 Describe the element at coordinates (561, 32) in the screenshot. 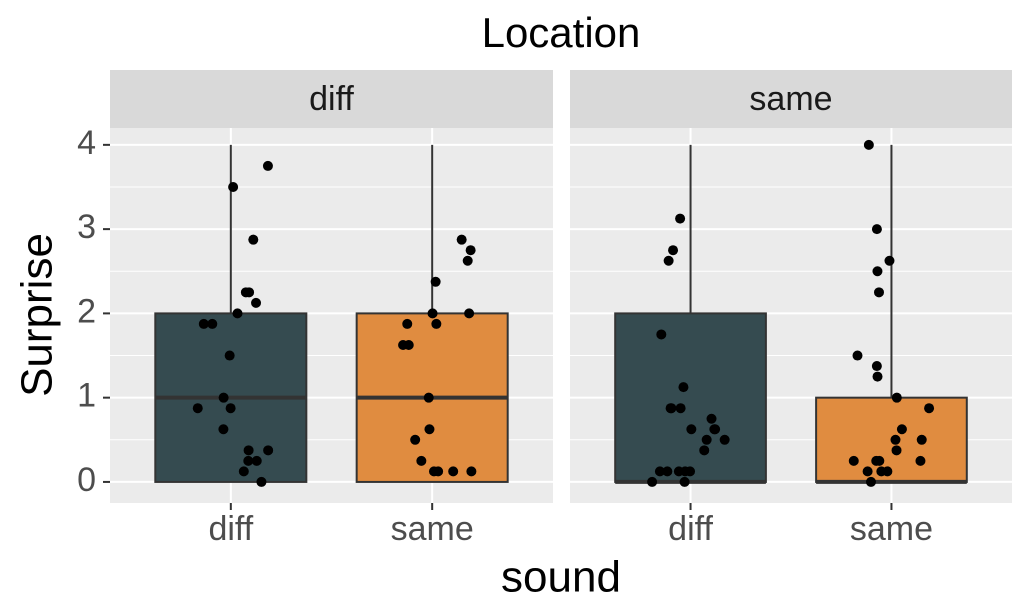

I see `chart-title: Location` at that location.